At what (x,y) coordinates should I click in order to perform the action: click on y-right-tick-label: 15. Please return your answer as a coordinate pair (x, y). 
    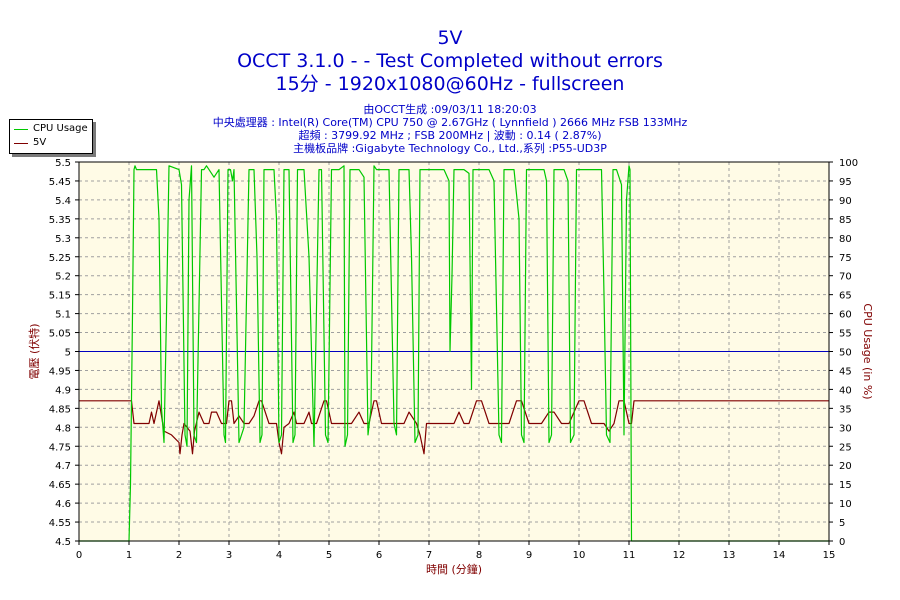
    Looking at the image, I should click on (845, 485).